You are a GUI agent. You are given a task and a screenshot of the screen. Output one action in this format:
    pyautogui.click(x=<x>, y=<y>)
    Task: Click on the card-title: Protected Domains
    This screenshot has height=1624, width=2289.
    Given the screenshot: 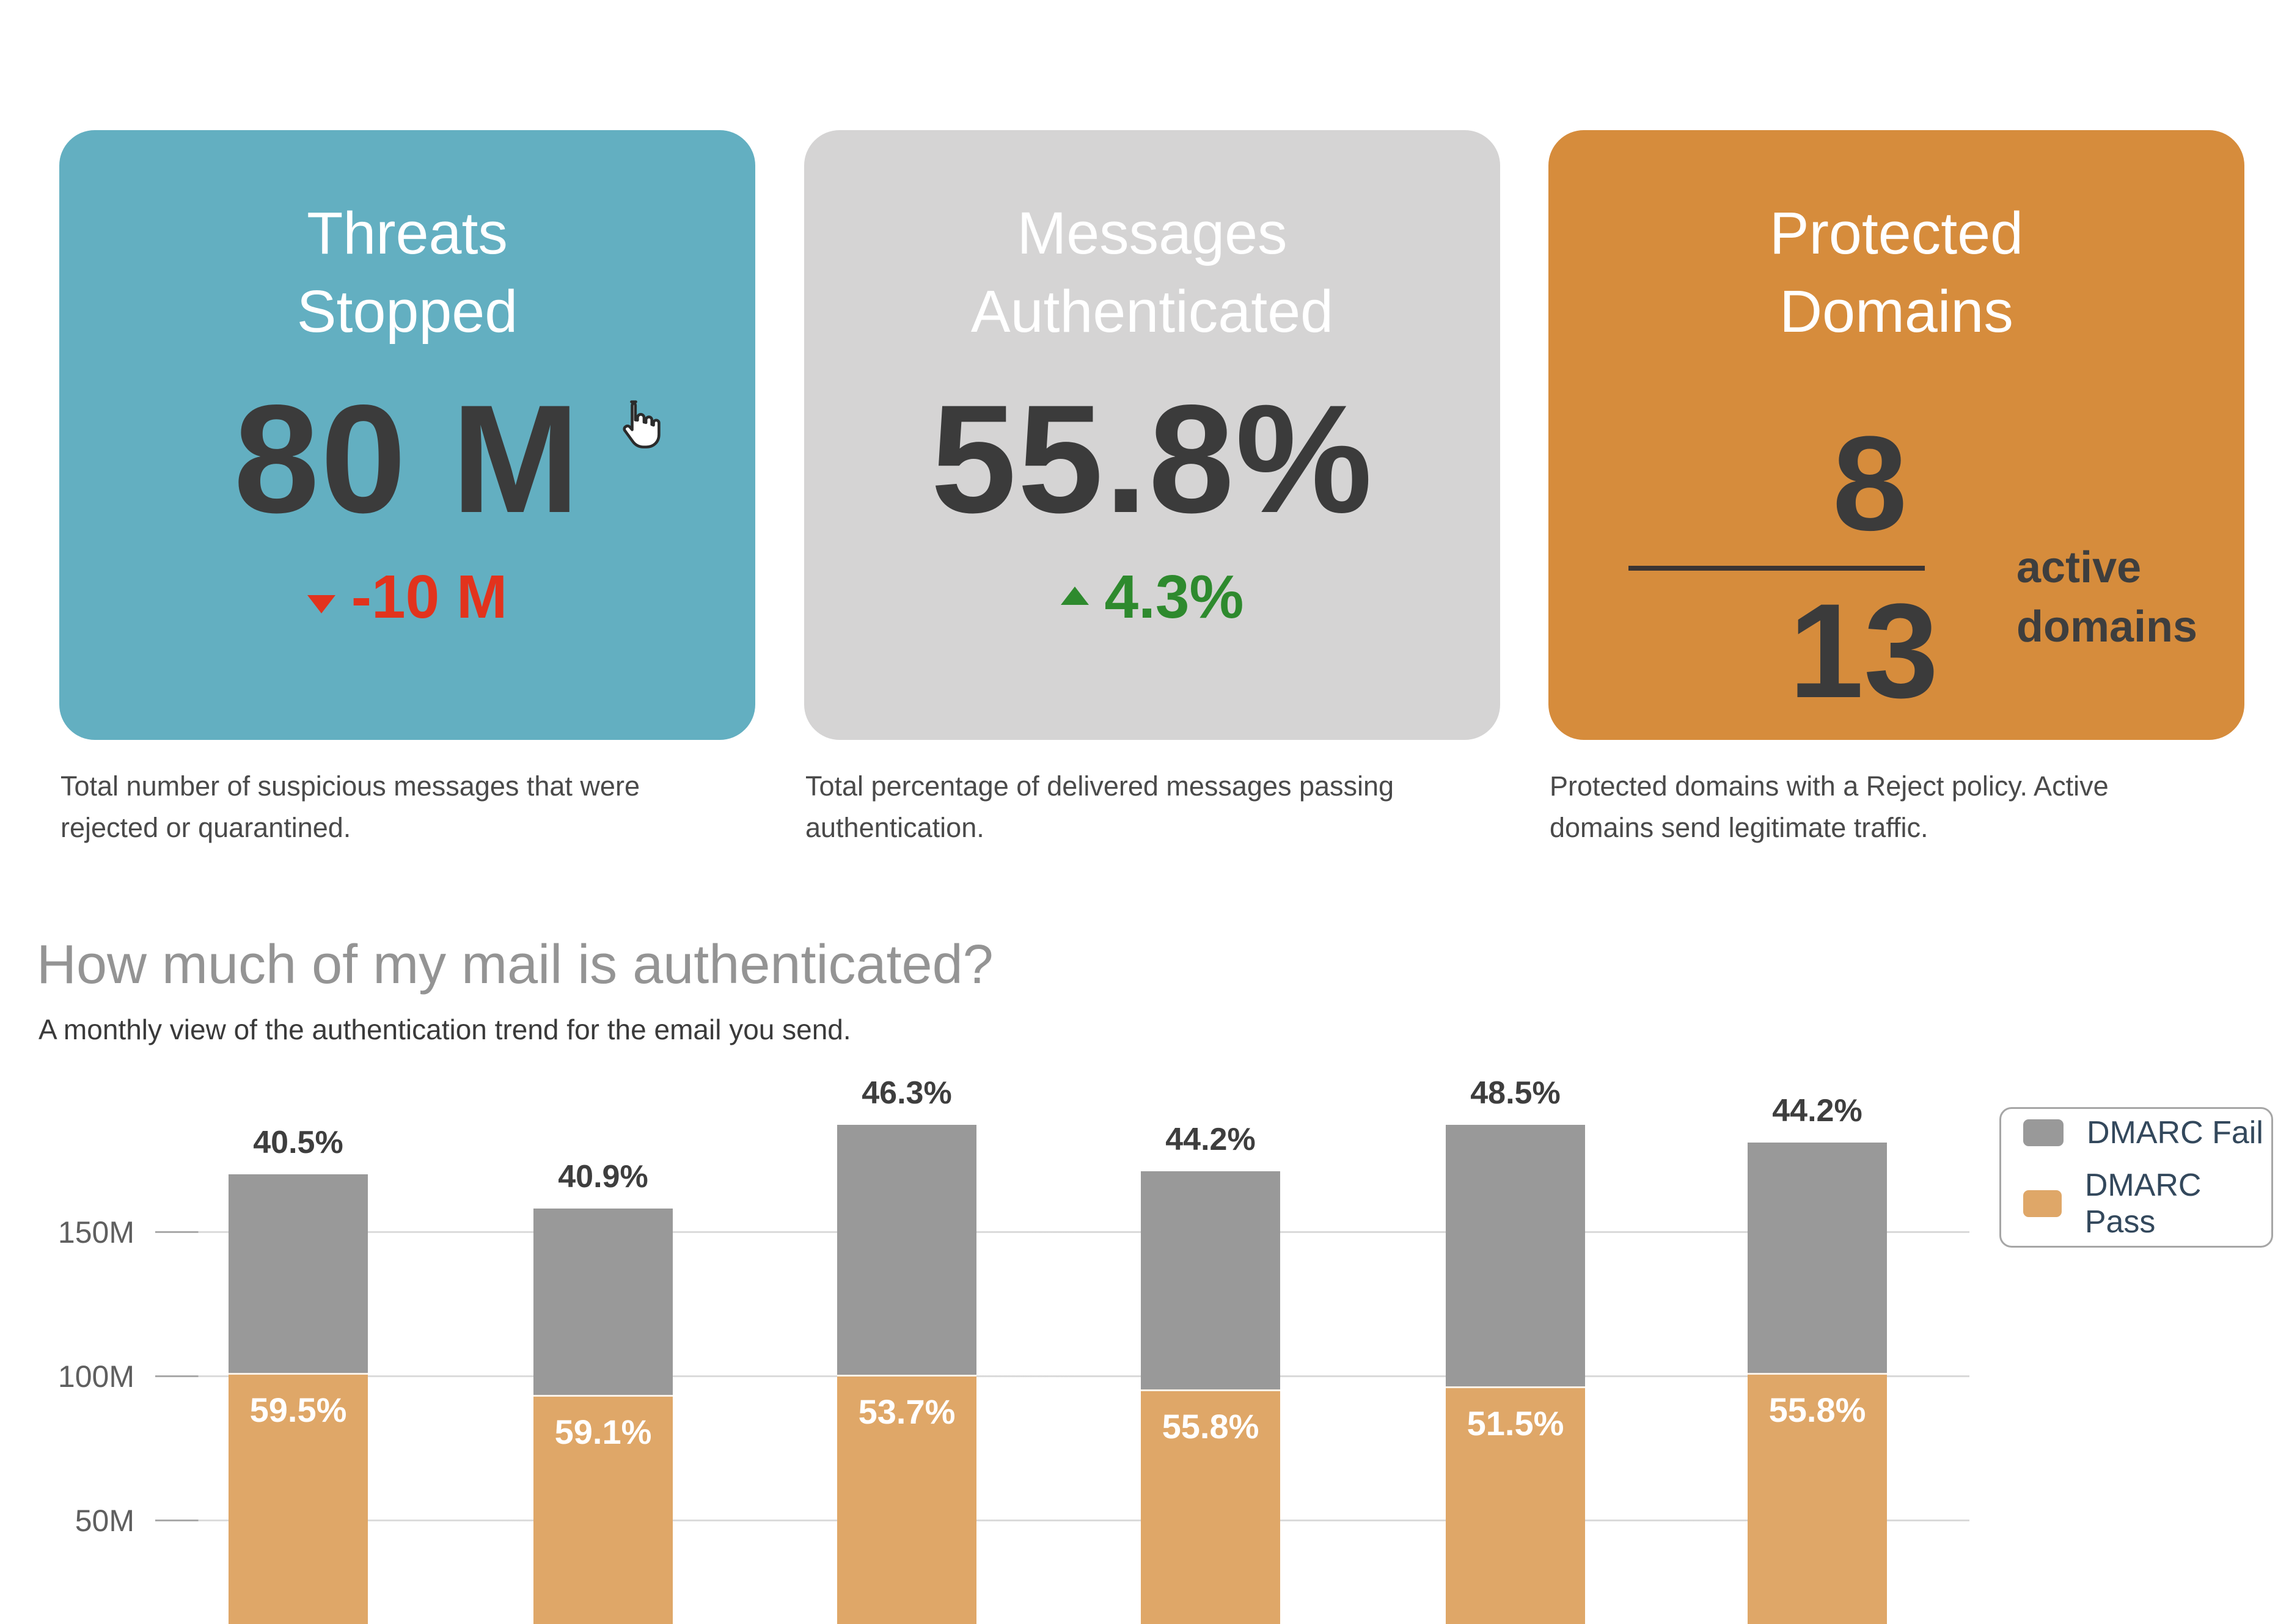 What is the action you would take?
    pyautogui.click(x=1896, y=272)
    